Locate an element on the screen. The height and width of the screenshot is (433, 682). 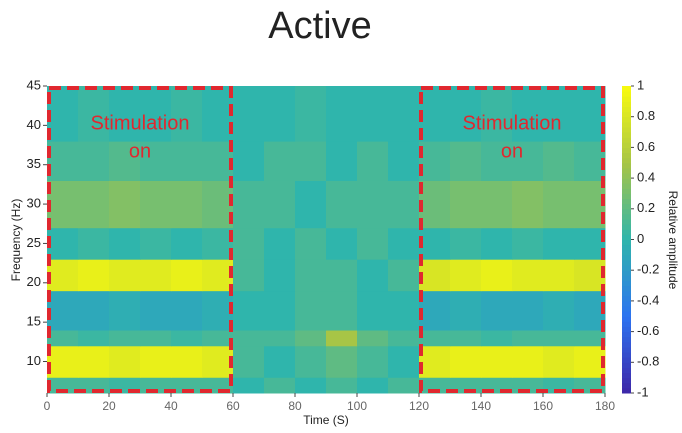
x-tick-label: 40 is located at coordinates (171, 406).